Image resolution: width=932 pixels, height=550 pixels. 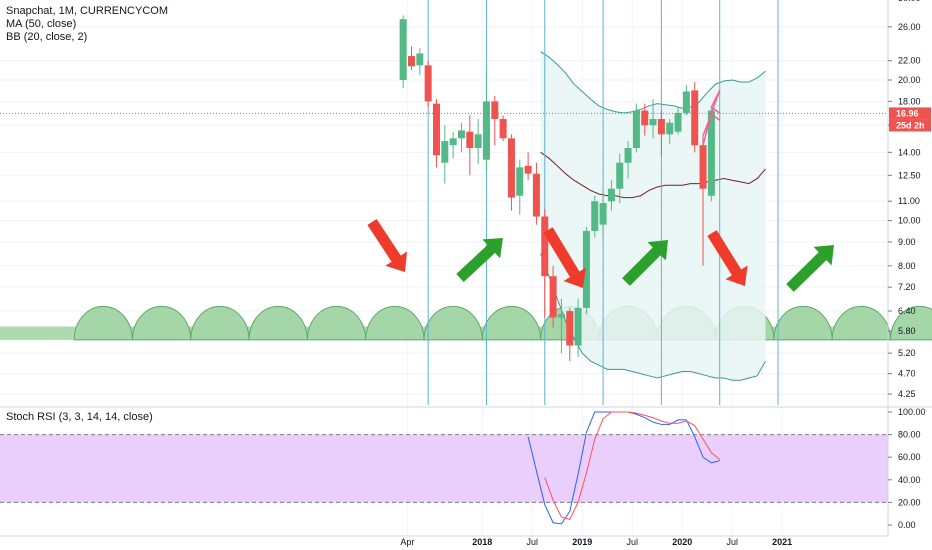 What do you see at coordinates (909, 435) in the screenshot?
I see `rsi-tick-label: 80.00` at bounding box center [909, 435].